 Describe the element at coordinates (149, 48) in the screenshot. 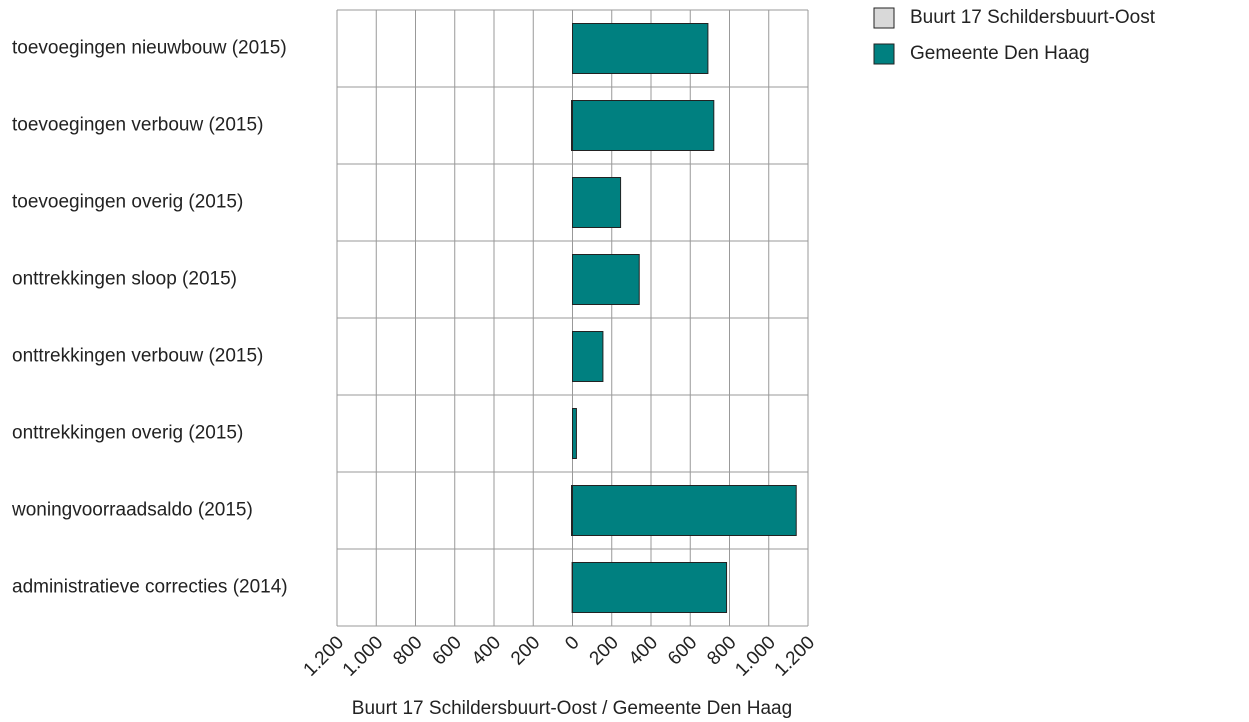

I see `y-tick-label: toevoegingen nieuwbouw (2015)` at that location.